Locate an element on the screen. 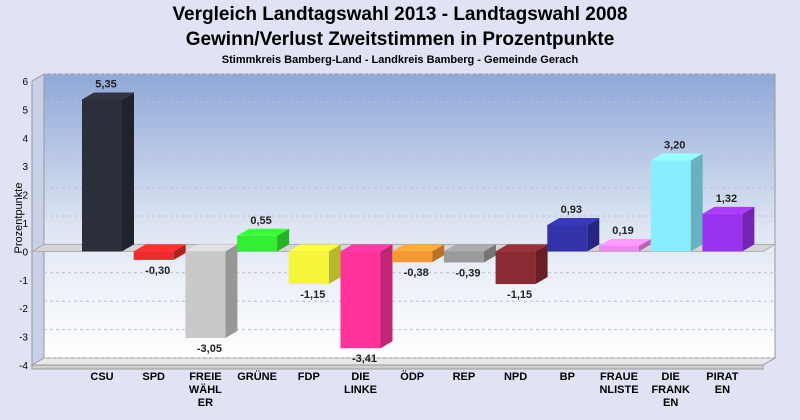  y-tick-label: 3 is located at coordinates (25, 167).